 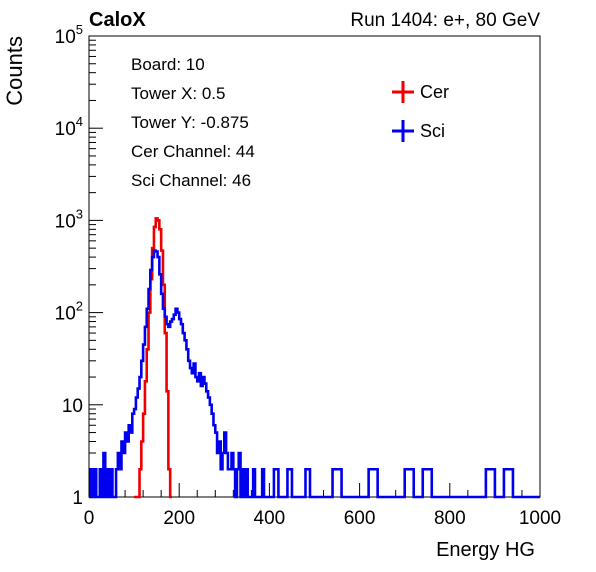 What do you see at coordinates (69, 219) in the screenshot?
I see `y-tick-label: 10³` at bounding box center [69, 219].